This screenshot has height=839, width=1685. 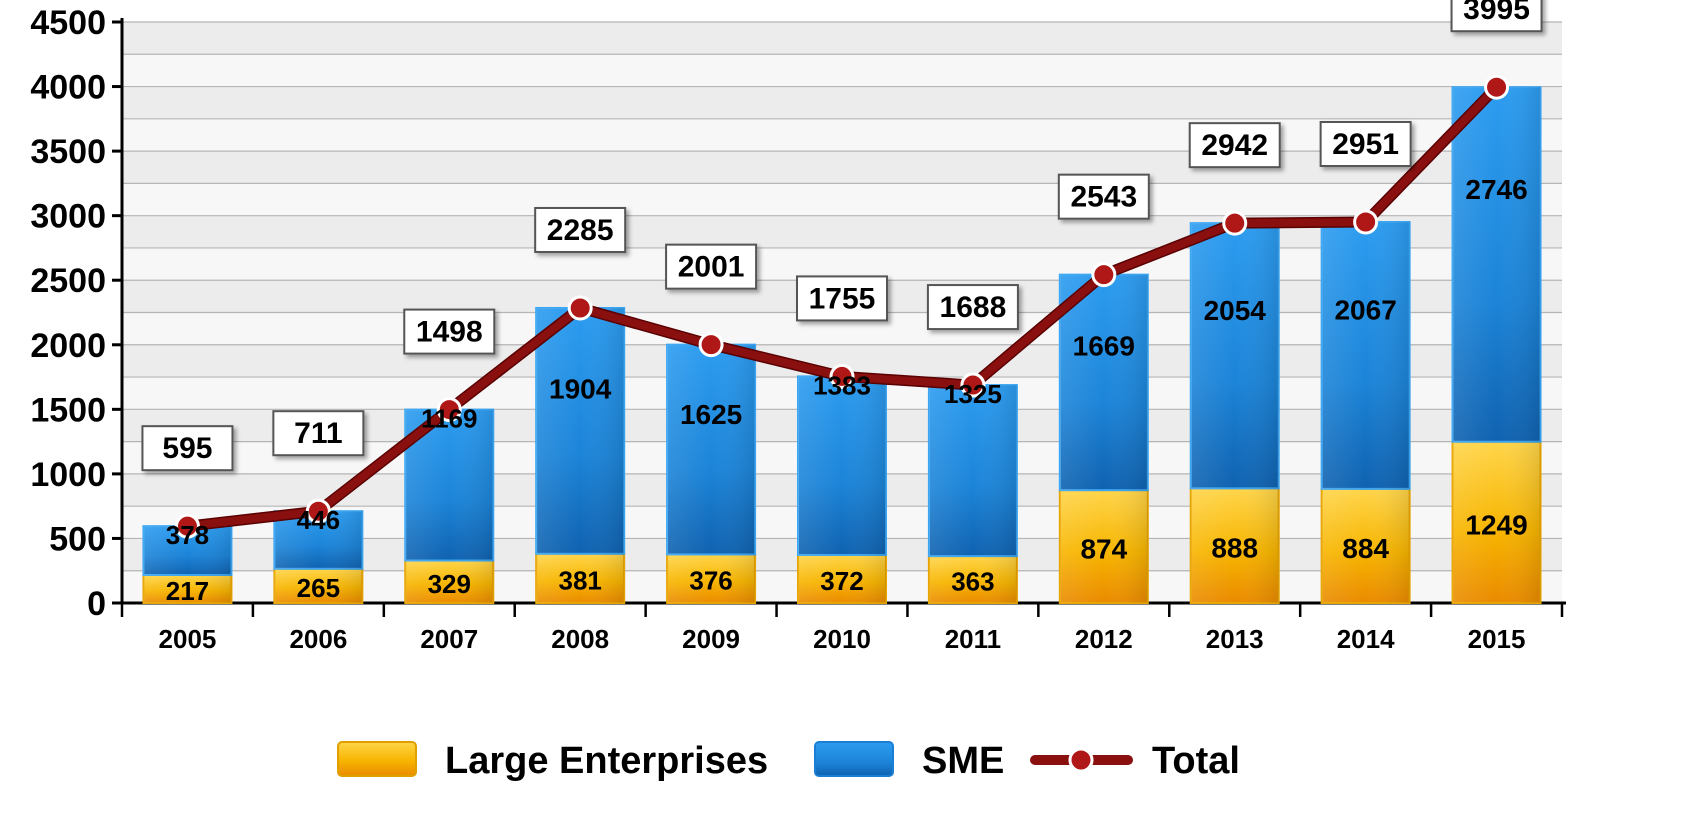 I want to click on y-tick-label: 4000, so click(x=68, y=88).